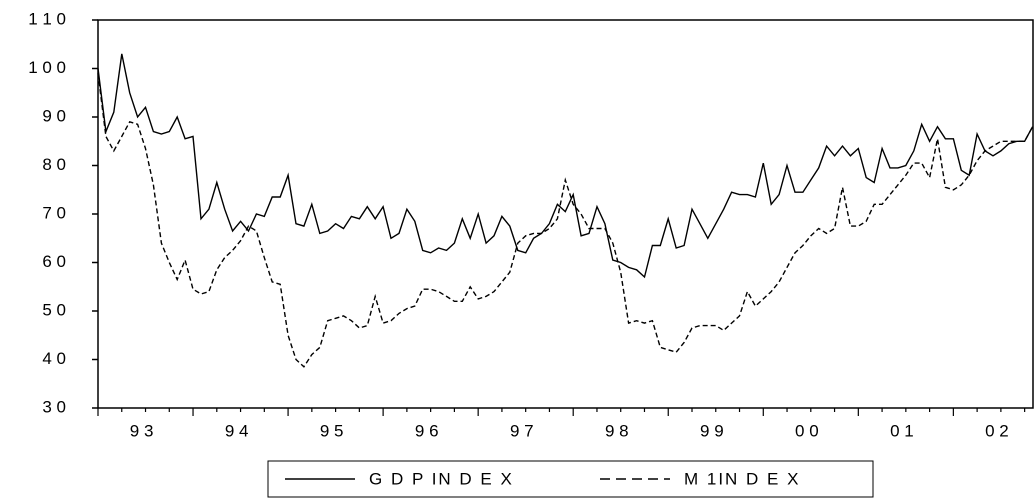  Describe the element at coordinates (902, 430) in the screenshot. I see `x-tick-label: 0 1` at that location.